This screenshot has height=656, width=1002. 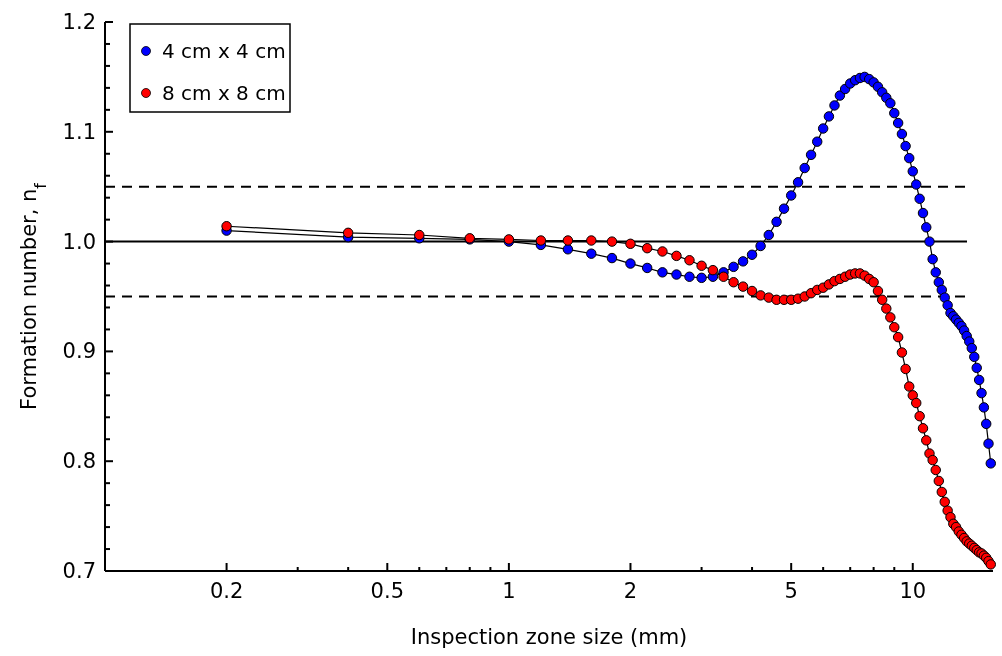 I want to click on x-tick-label: 0.2, so click(x=226, y=591).